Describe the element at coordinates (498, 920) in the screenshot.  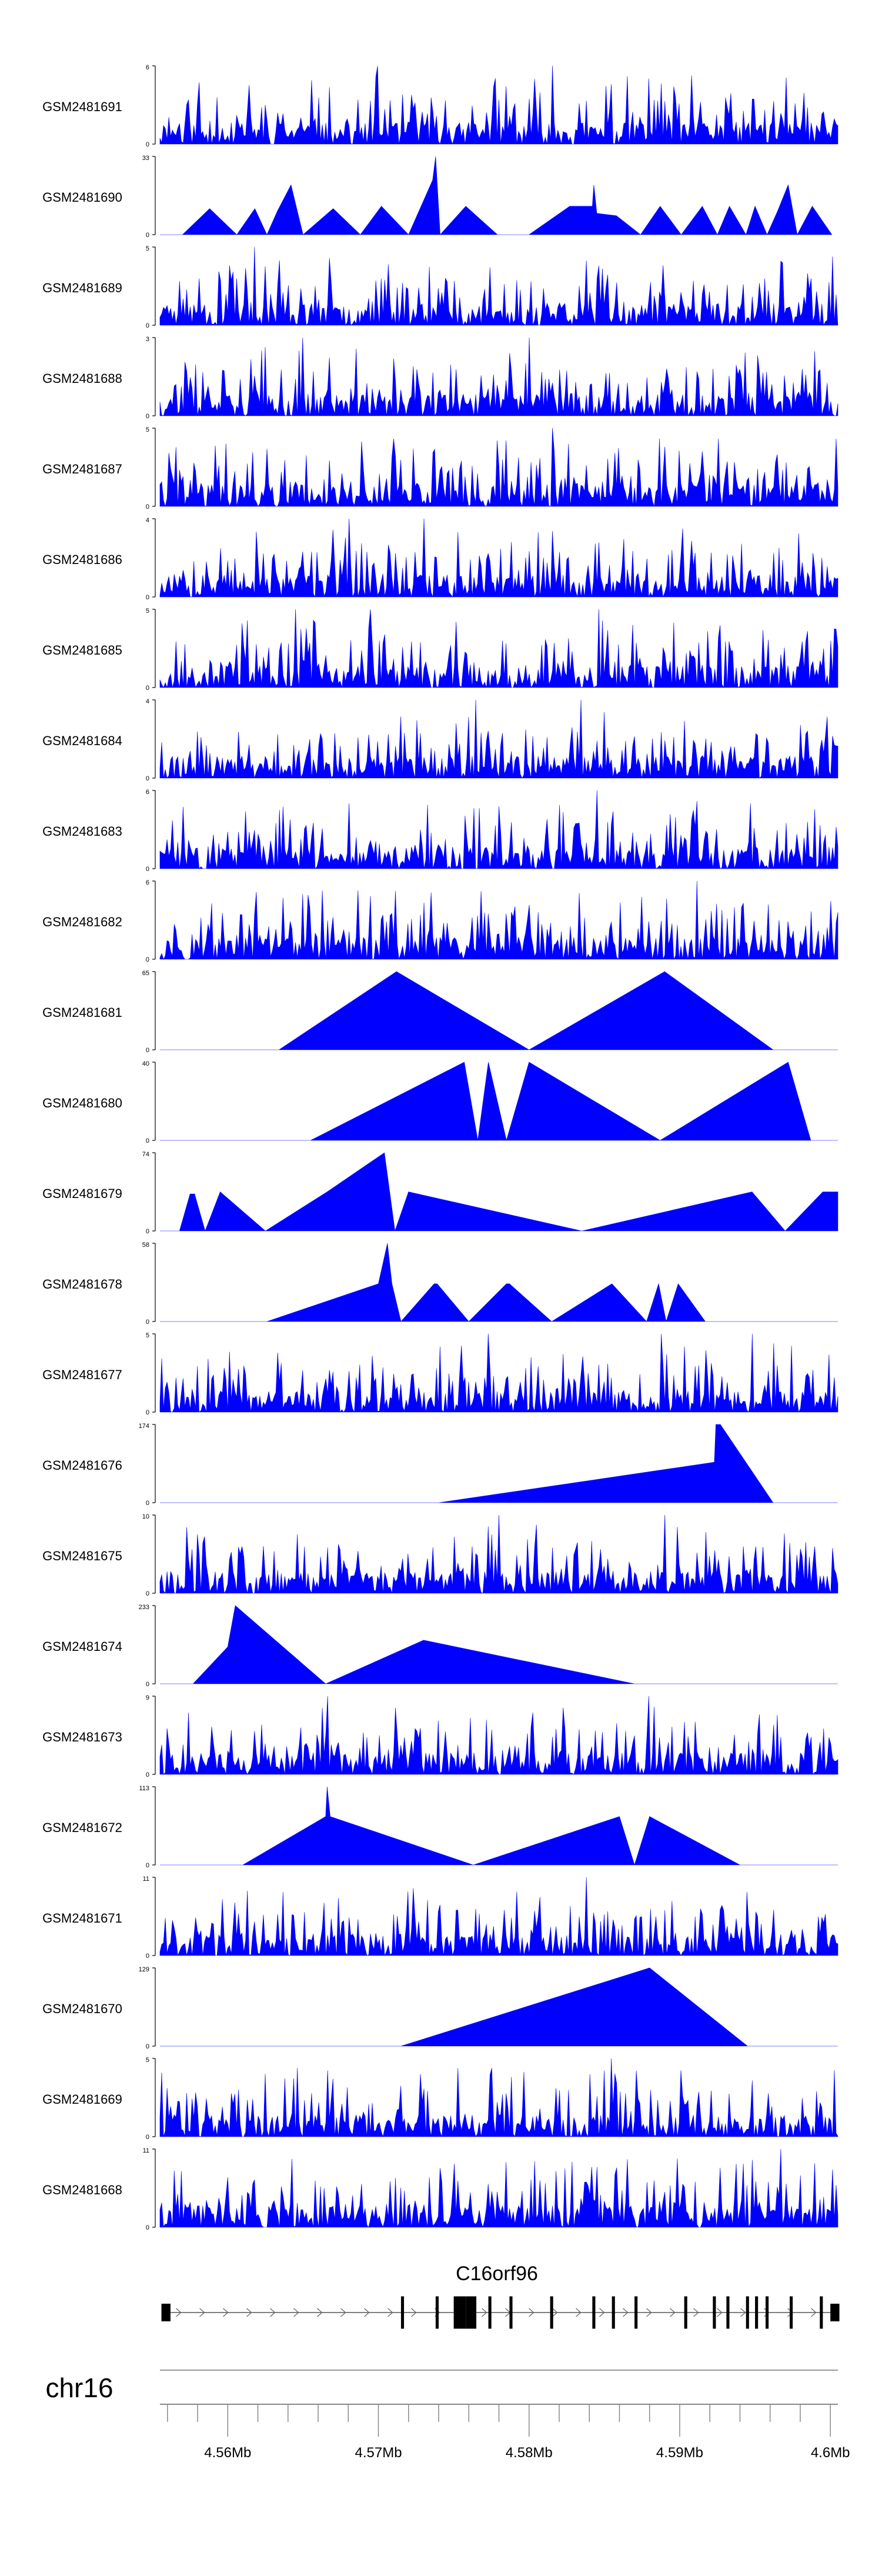
I see `signal-area-gsm2481682` at that location.